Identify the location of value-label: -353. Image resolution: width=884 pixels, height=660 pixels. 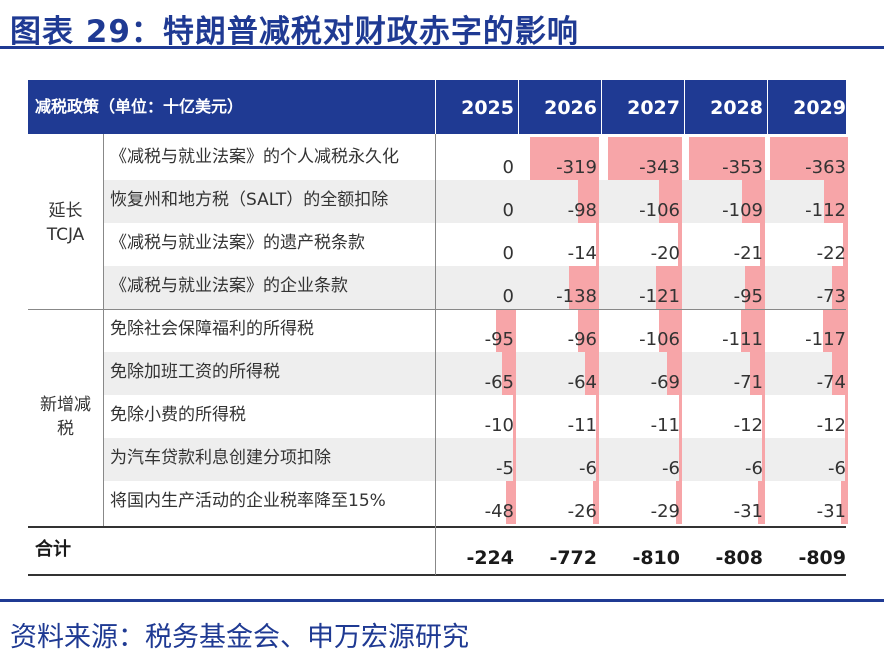
(742, 167).